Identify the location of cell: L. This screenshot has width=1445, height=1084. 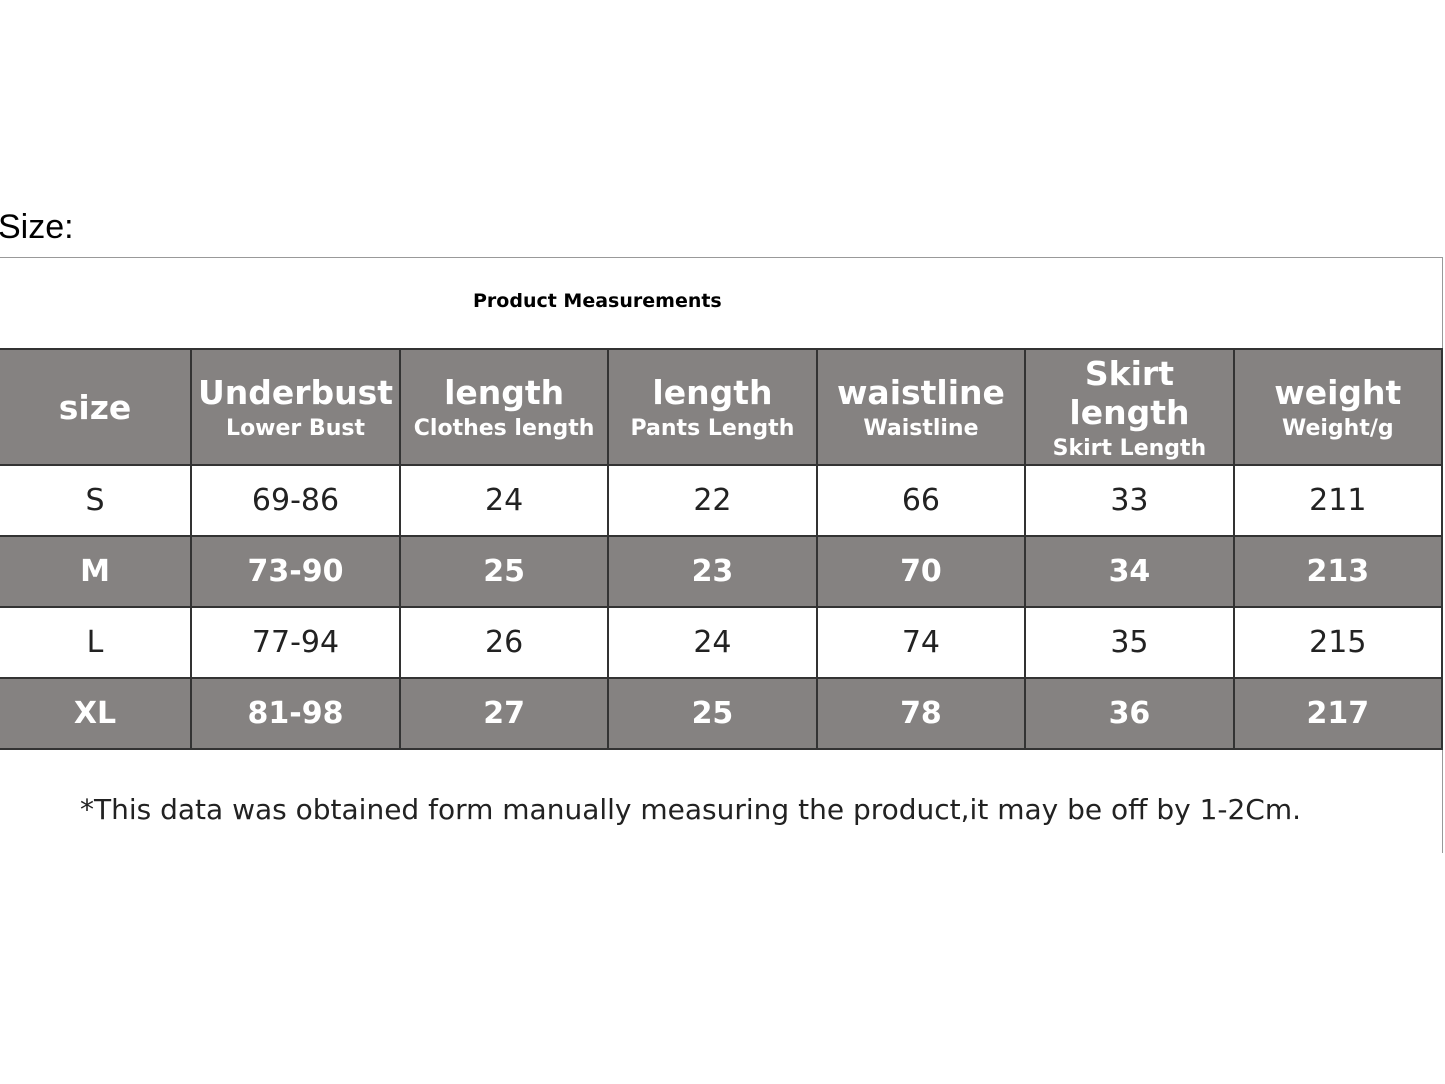
(96, 642).